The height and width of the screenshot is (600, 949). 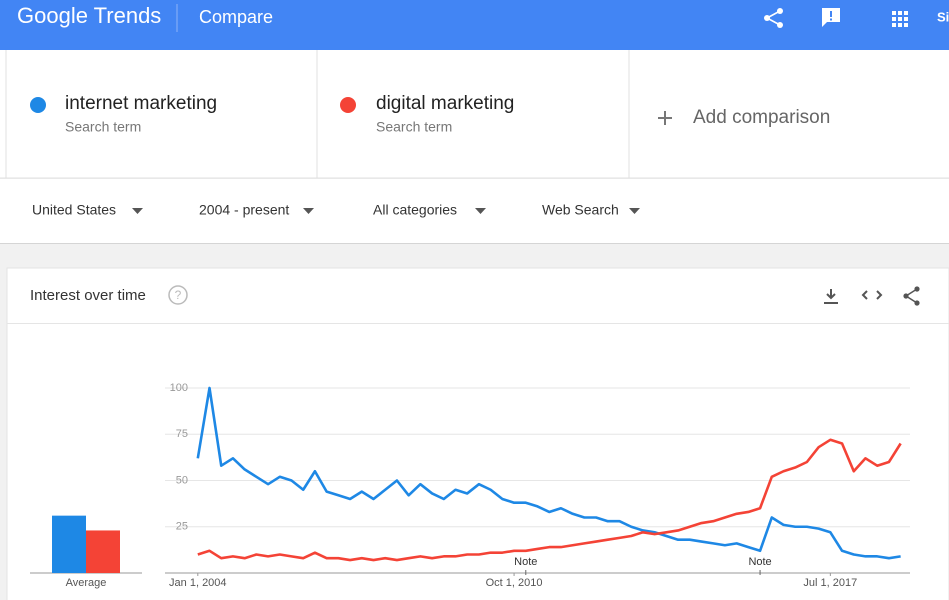 What do you see at coordinates (830, 583) in the screenshot?
I see `x-tick-label: Jul 1, 2017` at bounding box center [830, 583].